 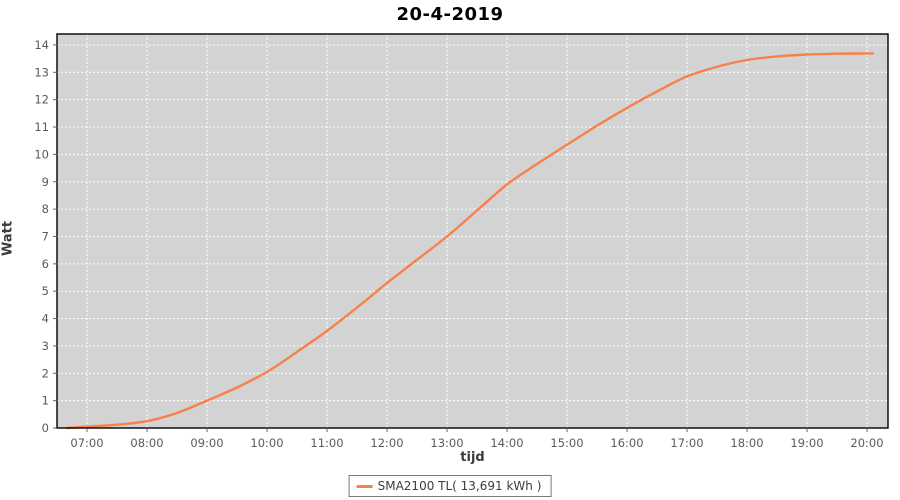 What do you see at coordinates (866, 443) in the screenshot?
I see `x-tick-label: 20:00` at bounding box center [866, 443].